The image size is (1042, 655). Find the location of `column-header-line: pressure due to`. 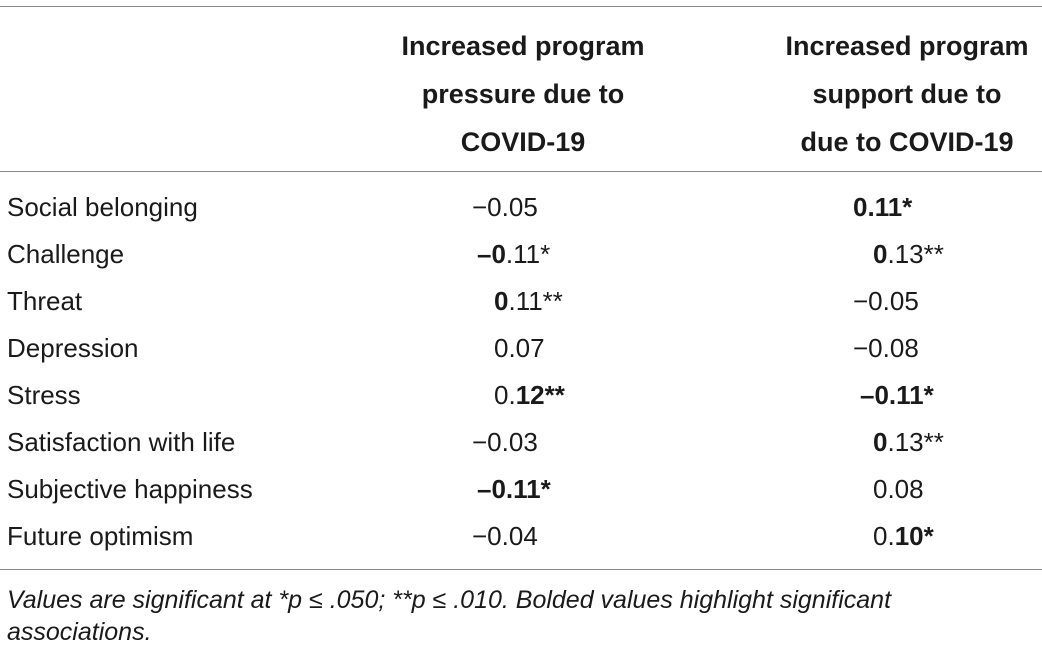

column-header-line: pressure due to is located at coordinates (523, 94).